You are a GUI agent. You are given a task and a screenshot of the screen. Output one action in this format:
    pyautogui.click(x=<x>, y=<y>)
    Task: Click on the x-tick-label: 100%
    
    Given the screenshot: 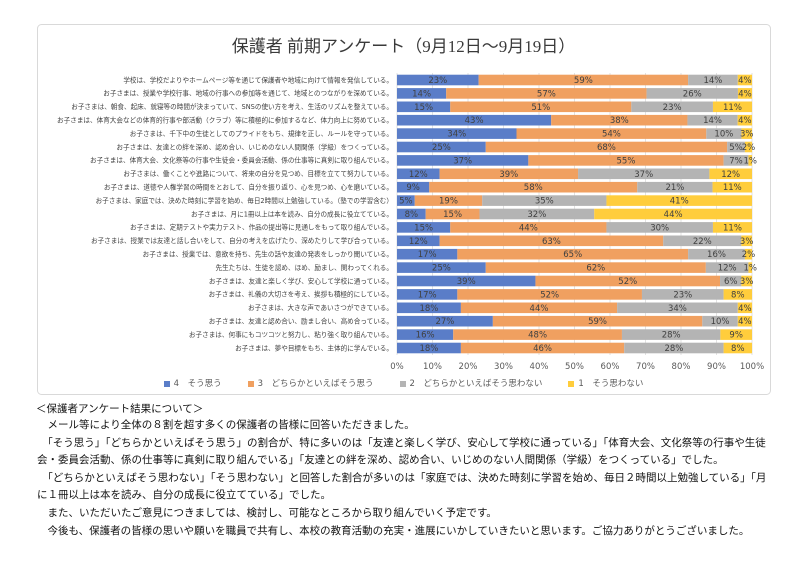 What is the action you would take?
    pyautogui.click(x=752, y=367)
    